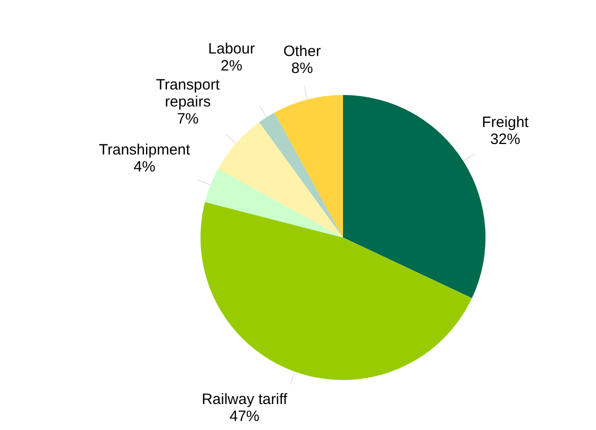  Describe the element at coordinates (187, 119) in the screenshot. I see `data-label: 7%` at that location.